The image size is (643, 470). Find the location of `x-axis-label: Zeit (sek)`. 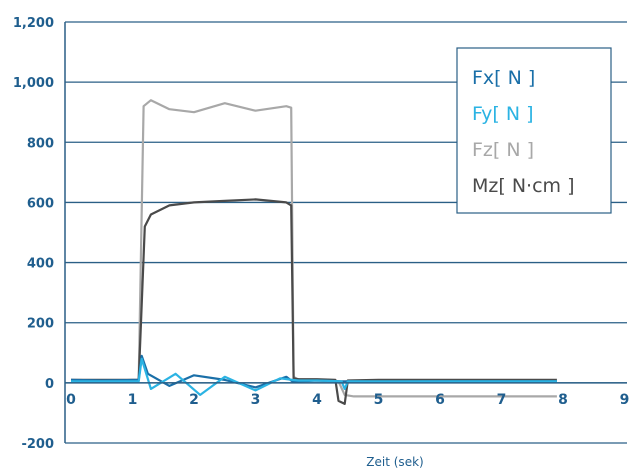

x-axis-label: Zeit (sek) is located at coordinates (394, 462).